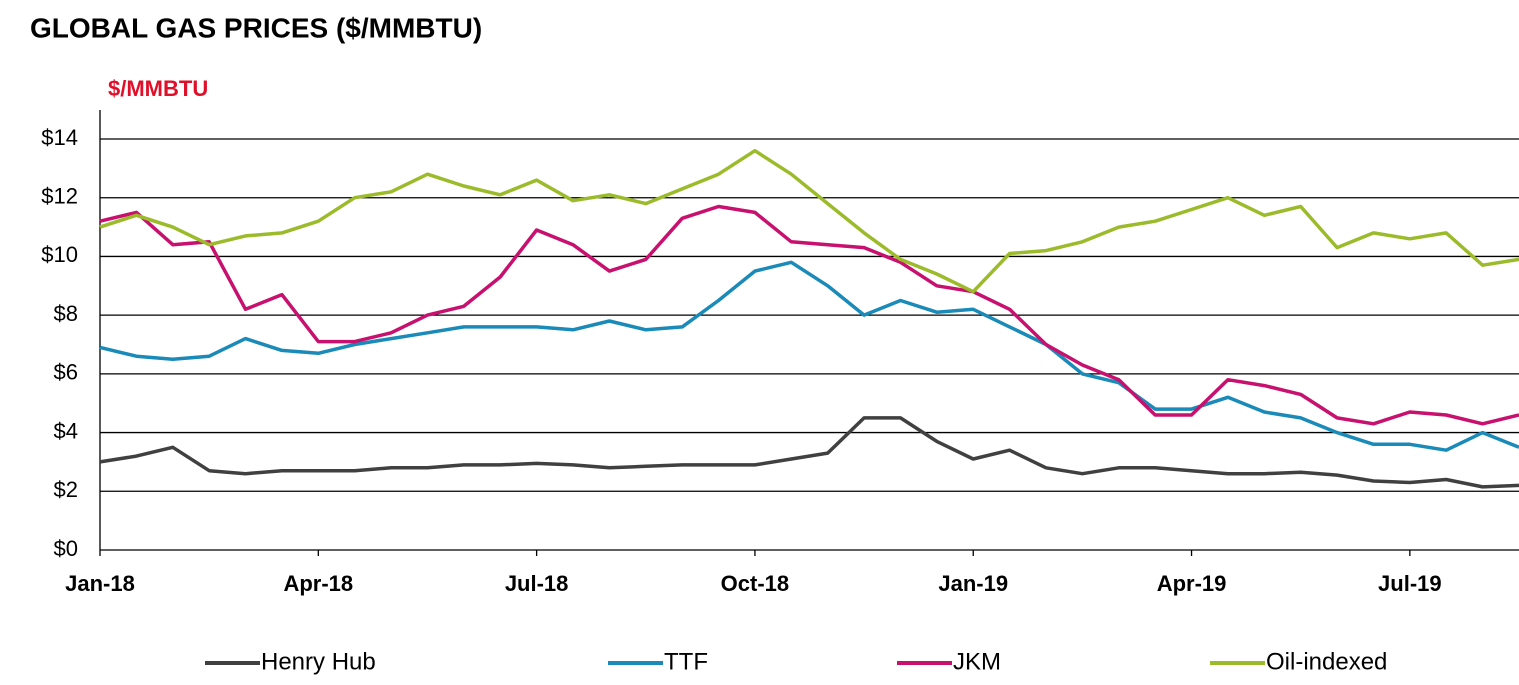 The width and height of the screenshot is (1519, 685). I want to click on y-tick-label: $0, so click(66, 548).